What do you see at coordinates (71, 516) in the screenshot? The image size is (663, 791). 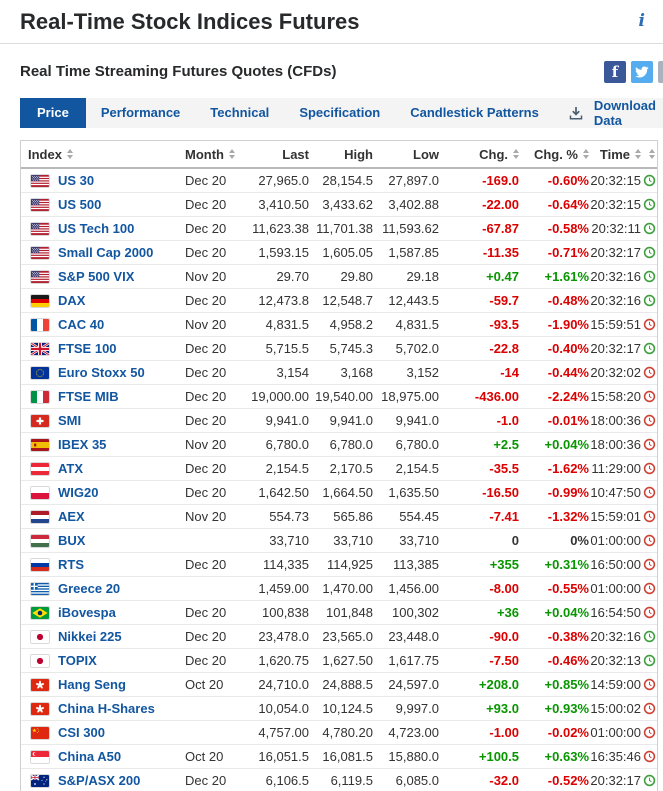 I see `index-name-link: AEX` at bounding box center [71, 516].